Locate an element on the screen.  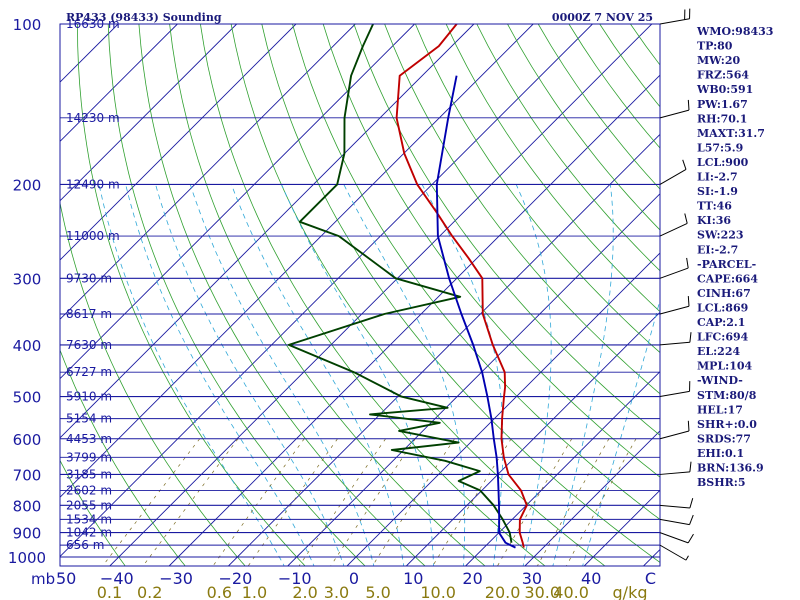
sounding-index: MAXT:31.7 is located at coordinates (731, 133).